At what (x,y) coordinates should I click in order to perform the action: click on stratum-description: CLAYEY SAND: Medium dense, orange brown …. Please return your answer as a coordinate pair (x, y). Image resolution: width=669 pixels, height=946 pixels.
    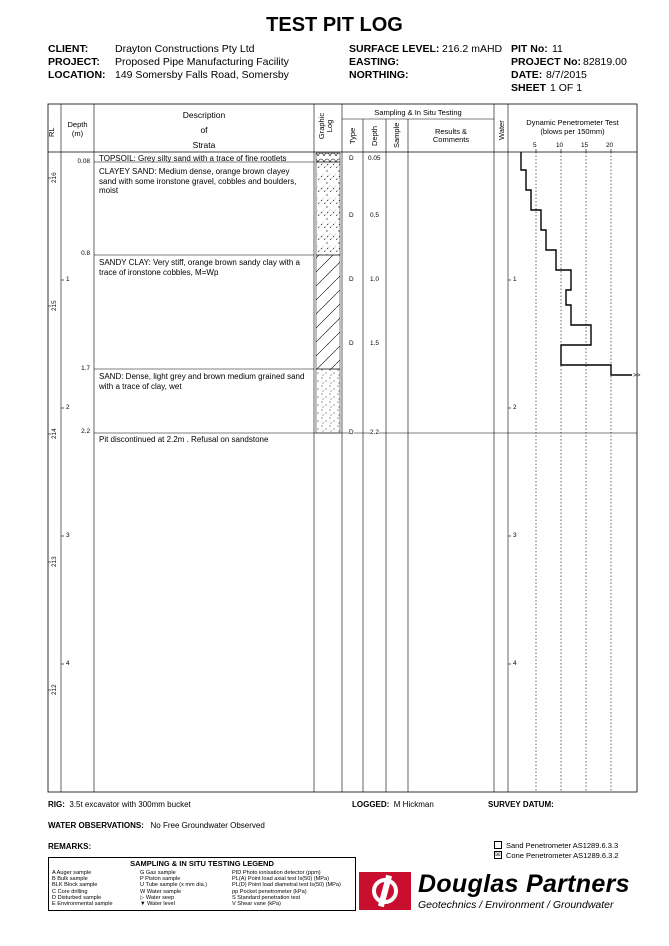
    Looking at the image, I should click on (198, 181).